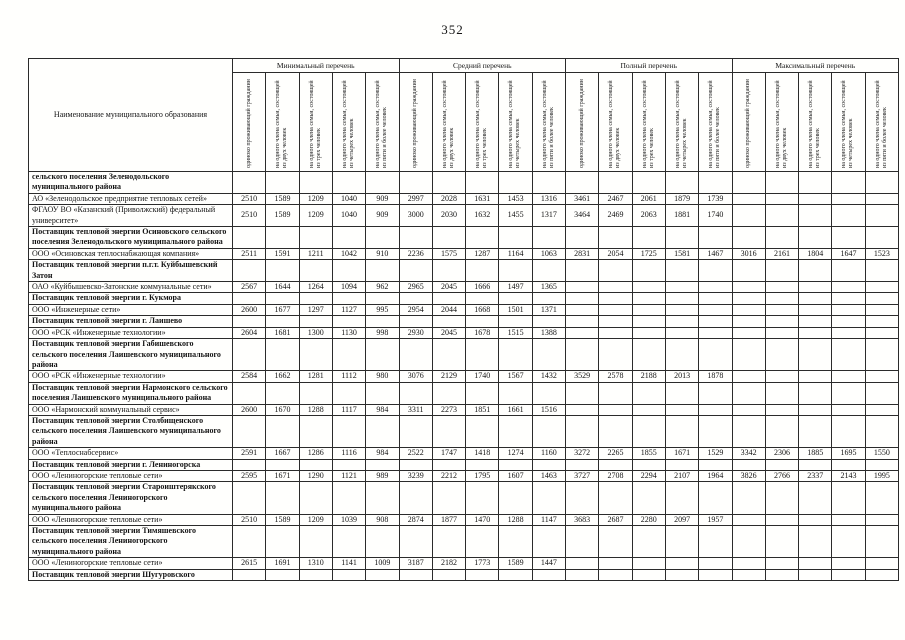 This screenshot has width=905, height=640. Describe the element at coordinates (415, 563) in the screenshot. I see `value-cell: 3187` at that location.